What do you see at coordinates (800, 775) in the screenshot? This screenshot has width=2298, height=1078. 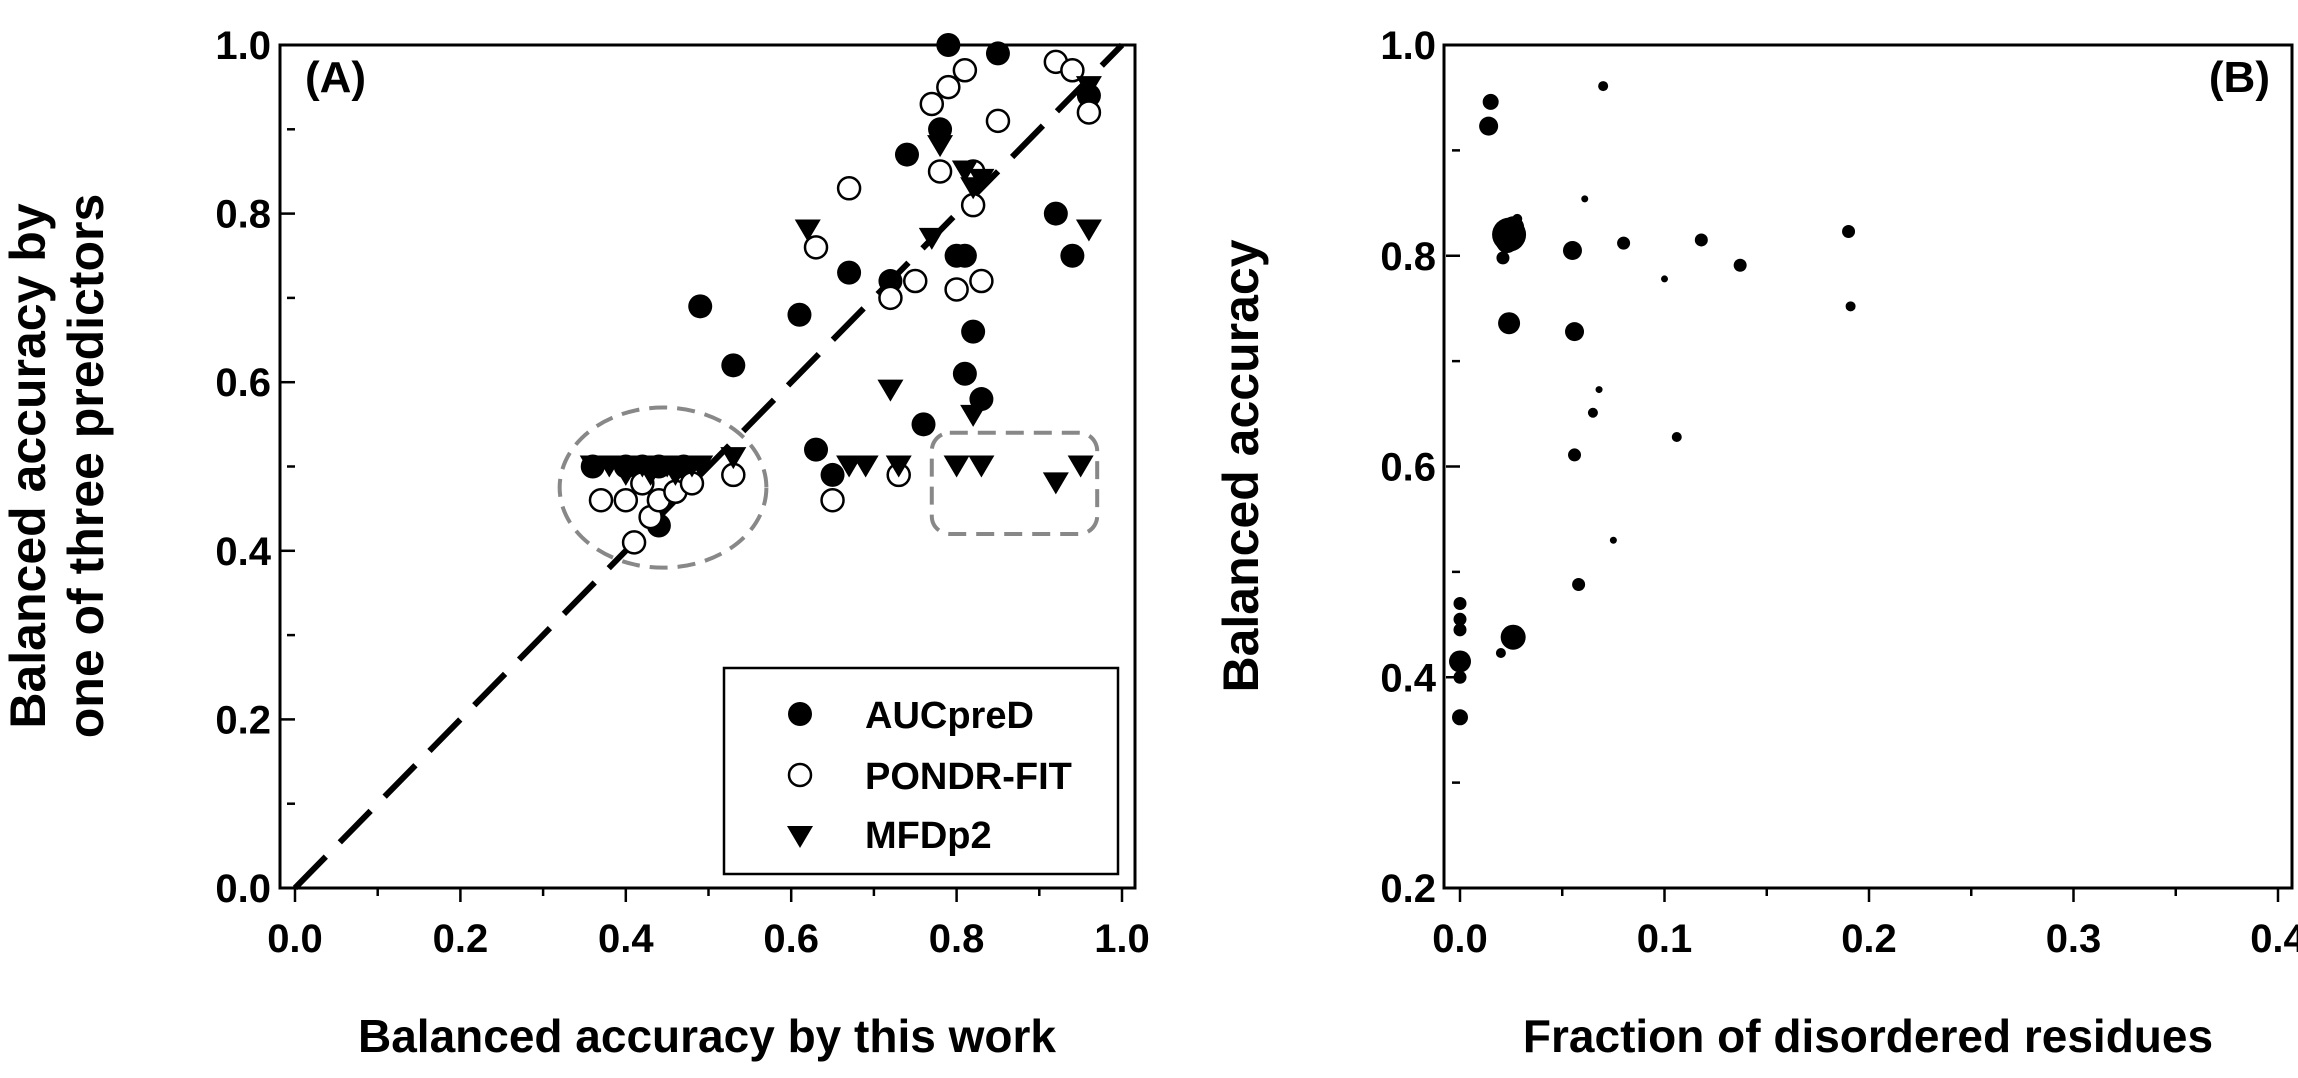 I see `legend-marker-pondr-fit` at bounding box center [800, 775].